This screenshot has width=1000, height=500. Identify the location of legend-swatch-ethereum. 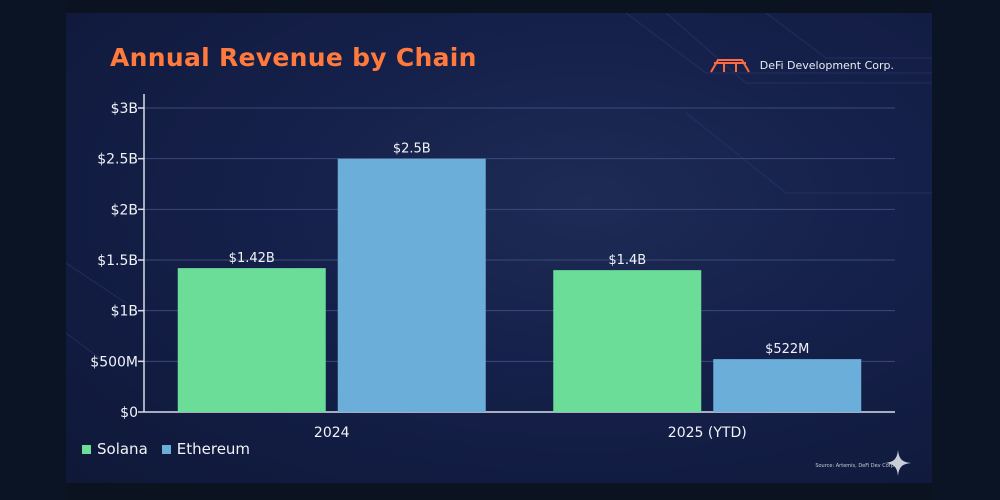
(166, 449).